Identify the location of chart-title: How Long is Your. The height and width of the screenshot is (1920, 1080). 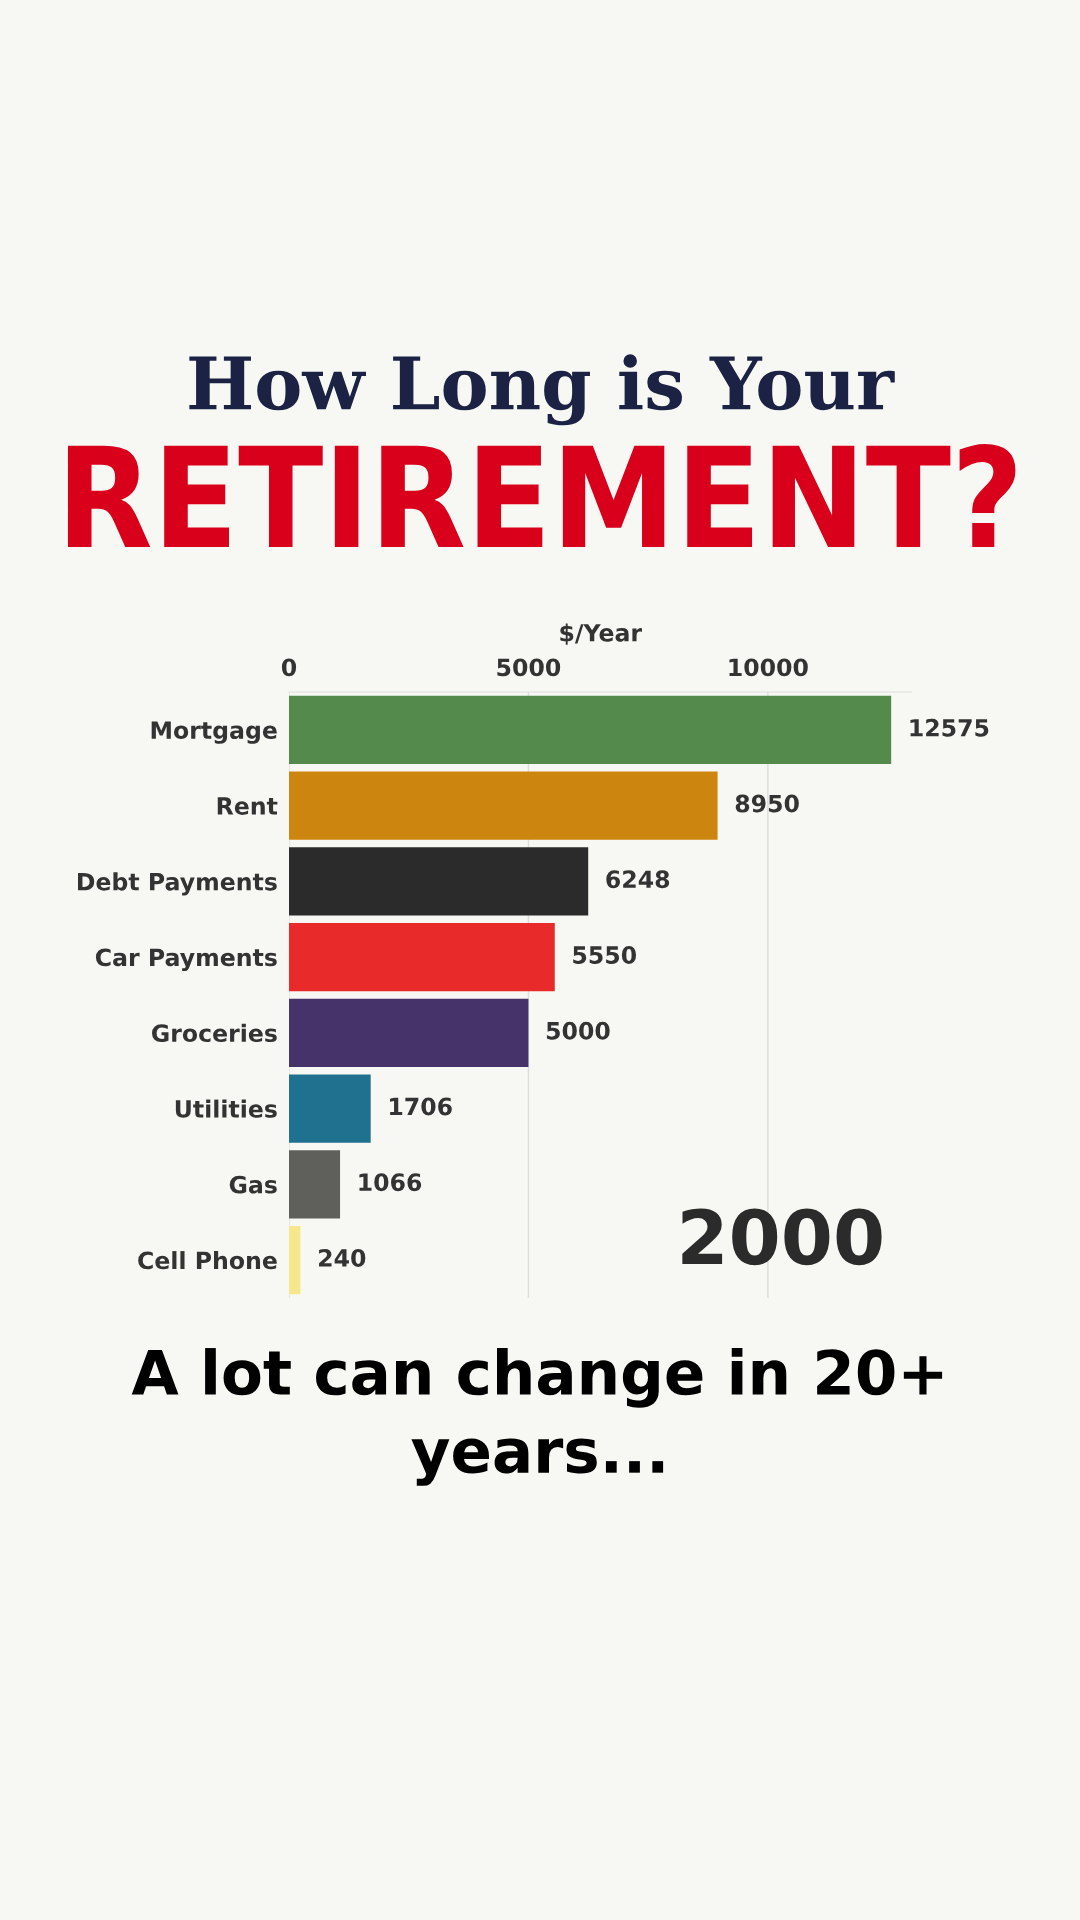
(542, 390).